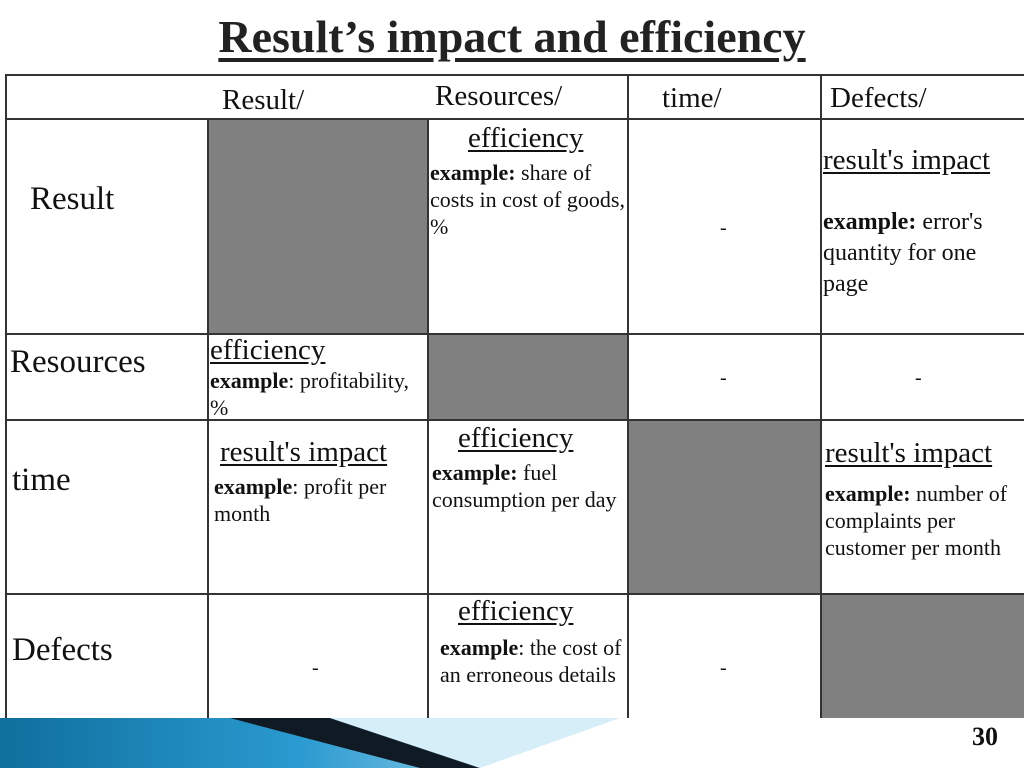 The height and width of the screenshot is (768, 1024). What do you see at coordinates (309, 394) in the screenshot?
I see `cell-example: example: profitability, %` at bounding box center [309, 394].